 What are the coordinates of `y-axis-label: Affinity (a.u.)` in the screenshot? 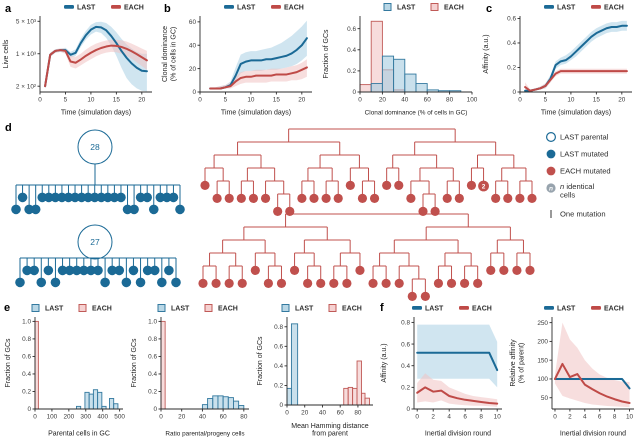 It's located at (486, 53).